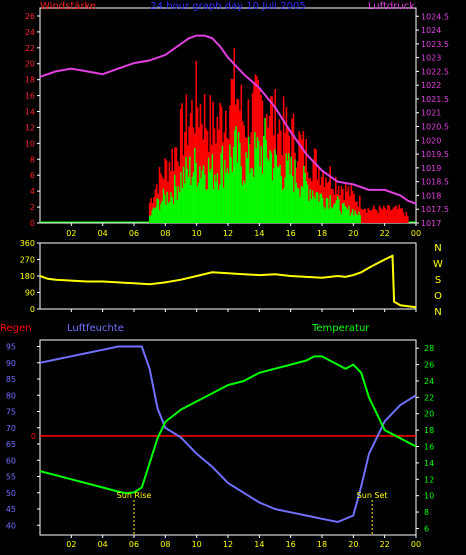  I want to click on right-tick-label: 1024.5, so click(435, 16).